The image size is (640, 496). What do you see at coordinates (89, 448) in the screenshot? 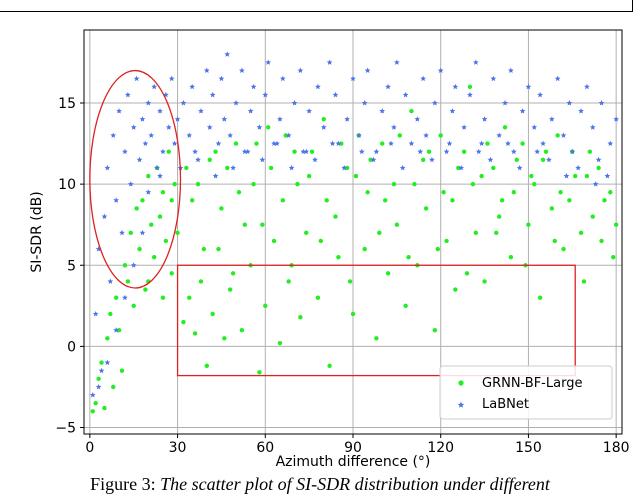
I see `x-tick-label-0: 0` at bounding box center [89, 448].